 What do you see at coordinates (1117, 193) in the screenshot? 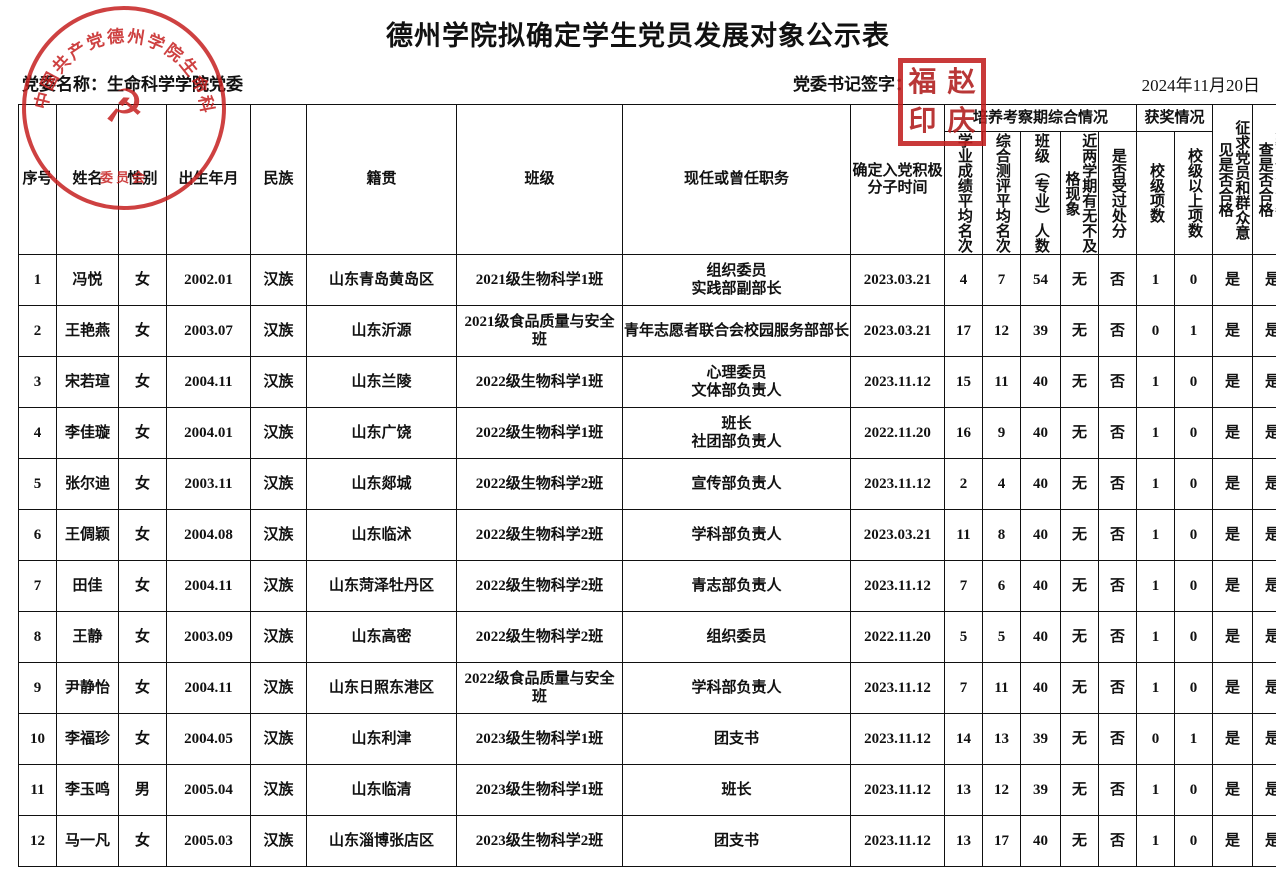
I see `col-header-punishment: 是否受过处分` at bounding box center [1117, 193].